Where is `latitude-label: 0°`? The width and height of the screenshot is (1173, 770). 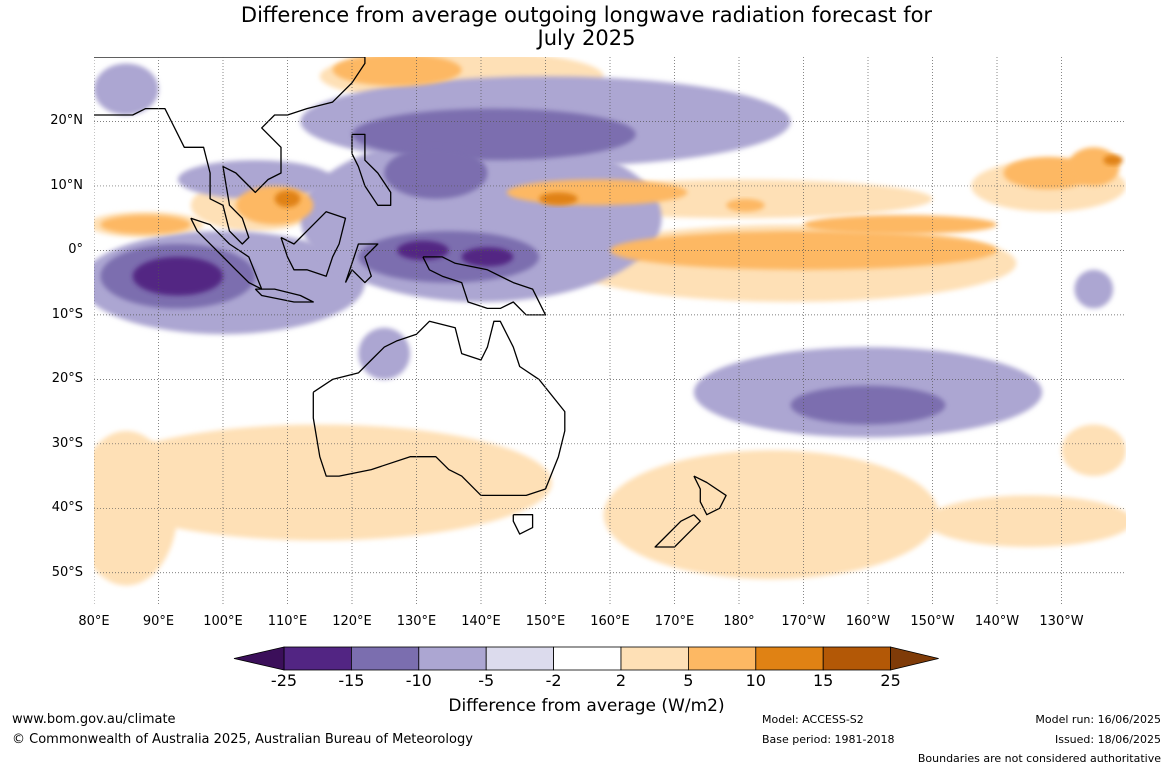
latitude-label: 0° is located at coordinates (75, 250).